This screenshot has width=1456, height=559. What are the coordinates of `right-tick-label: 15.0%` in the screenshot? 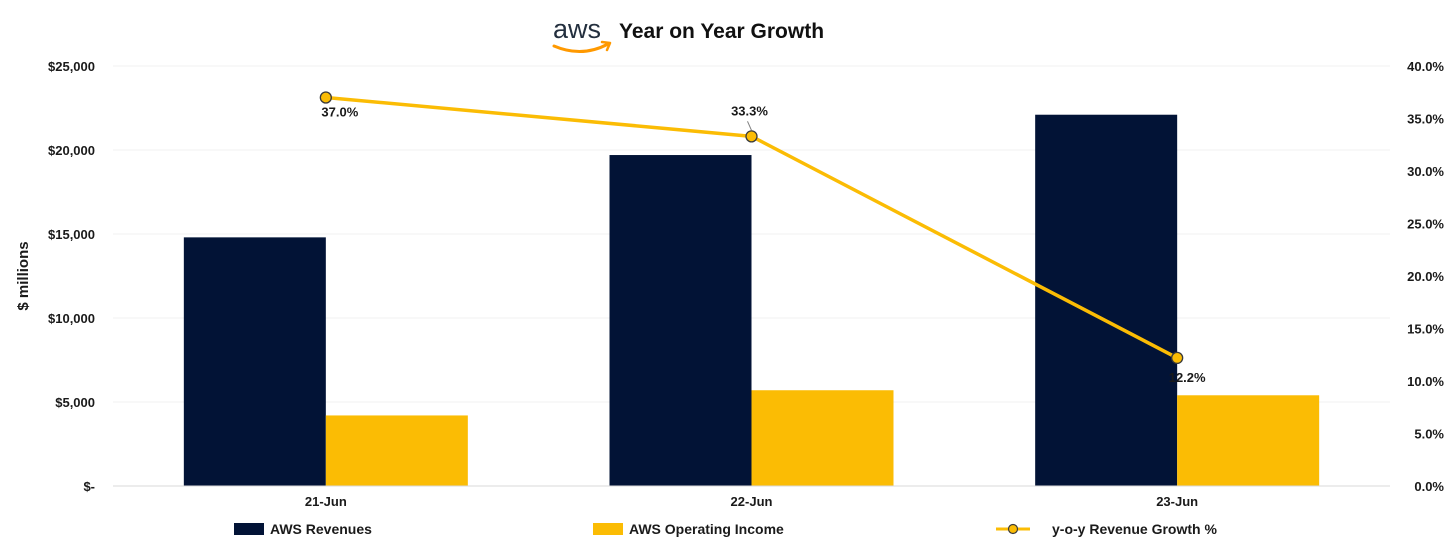 It's located at (1425, 329).